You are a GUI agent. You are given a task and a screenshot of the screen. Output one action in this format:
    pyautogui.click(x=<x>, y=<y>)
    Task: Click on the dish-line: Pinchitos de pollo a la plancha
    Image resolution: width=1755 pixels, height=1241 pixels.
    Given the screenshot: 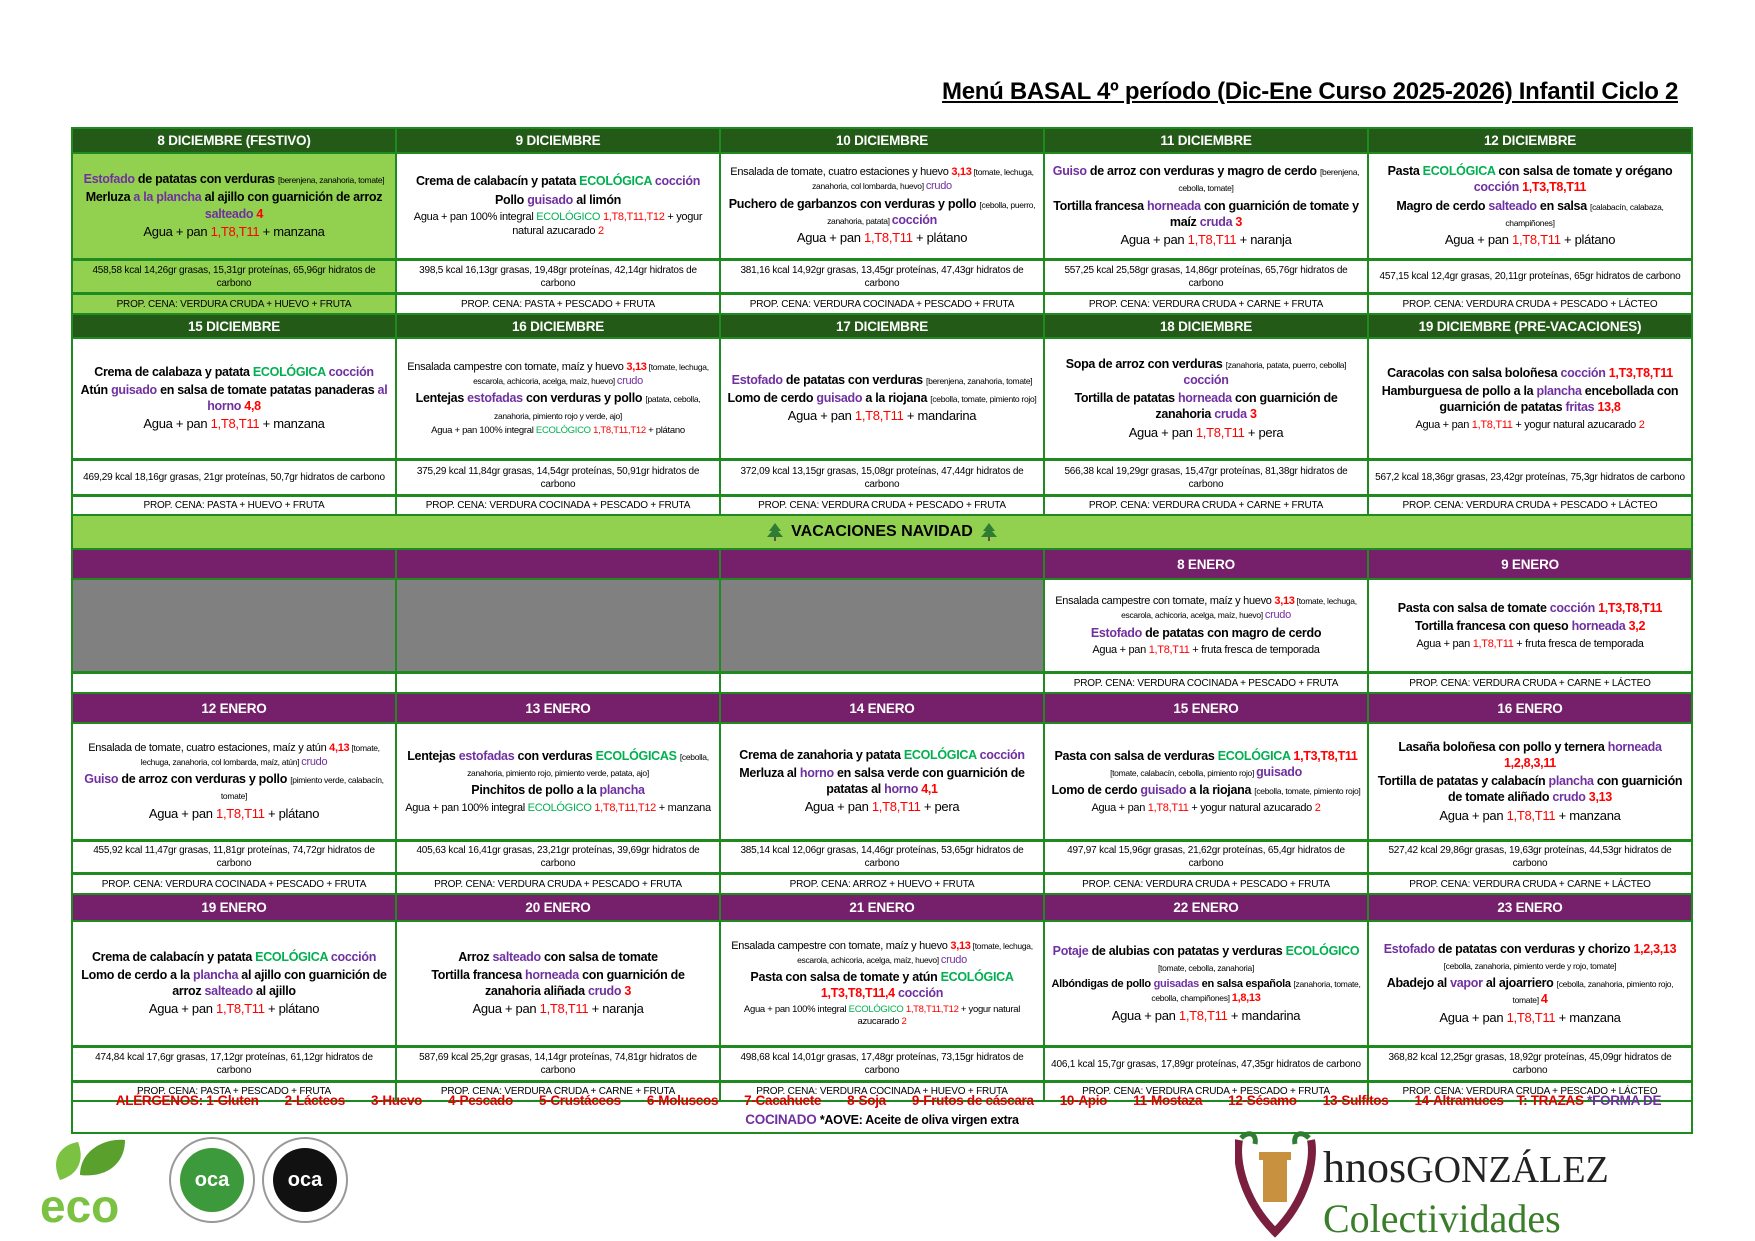 What is the action you would take?
    pyautogui.click(x=558, y=790)
    